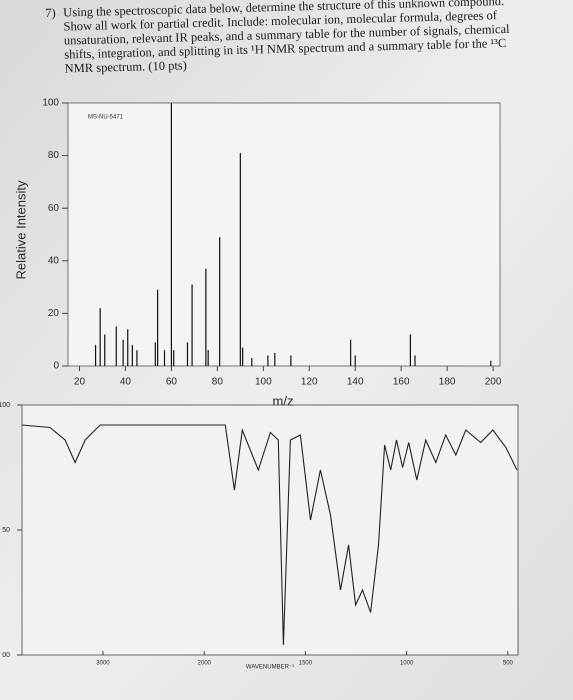 The image size is (573, 700). What do you see at coordinates (54, 260) in the screenshot?
I see `y-tick-label: 40` at bounding box center [54, 260].